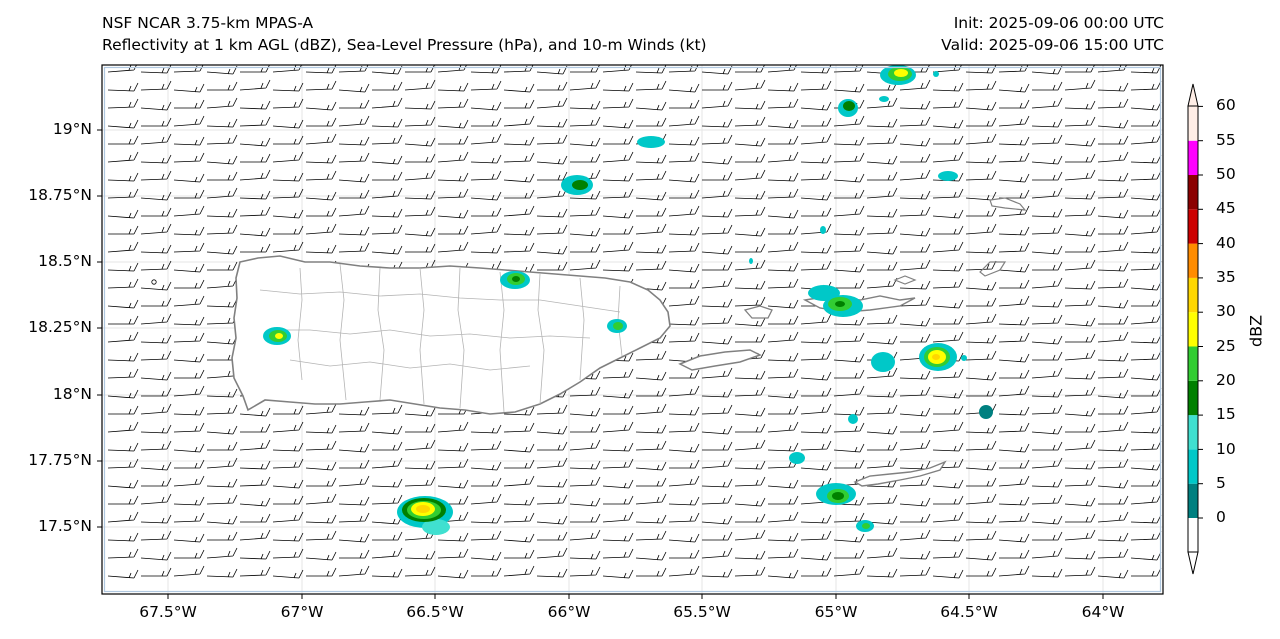 This screenshot has width=1280, height=639. What do you see at coordinates (1226, 208) in the screenshot?
I see `cbar-label-45: 45` at bounding box center [1226, 208].